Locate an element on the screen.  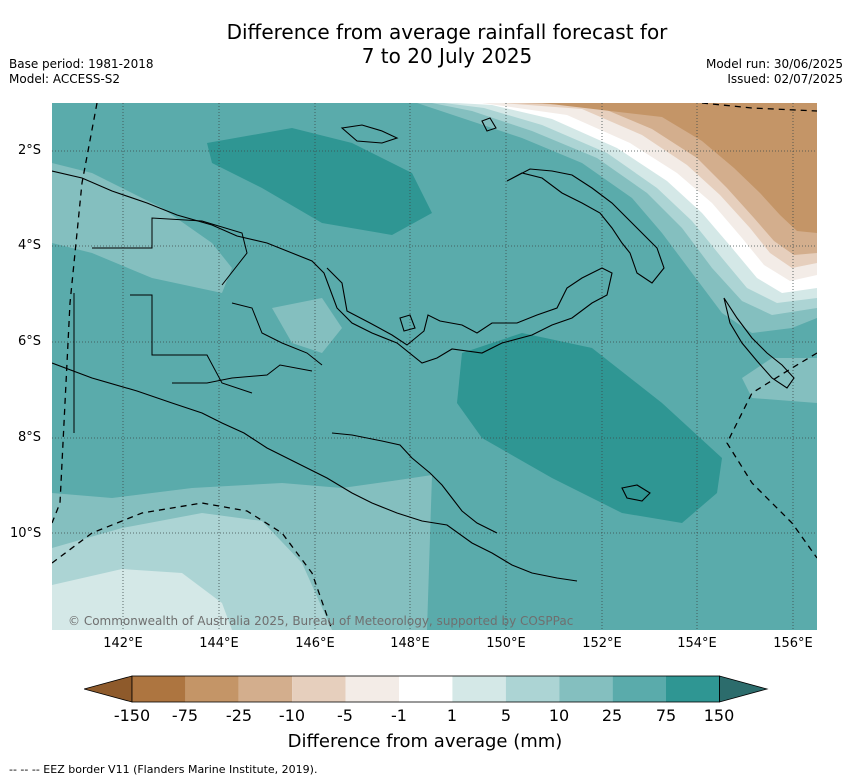
colorbar is located at coordinates (426, 689).